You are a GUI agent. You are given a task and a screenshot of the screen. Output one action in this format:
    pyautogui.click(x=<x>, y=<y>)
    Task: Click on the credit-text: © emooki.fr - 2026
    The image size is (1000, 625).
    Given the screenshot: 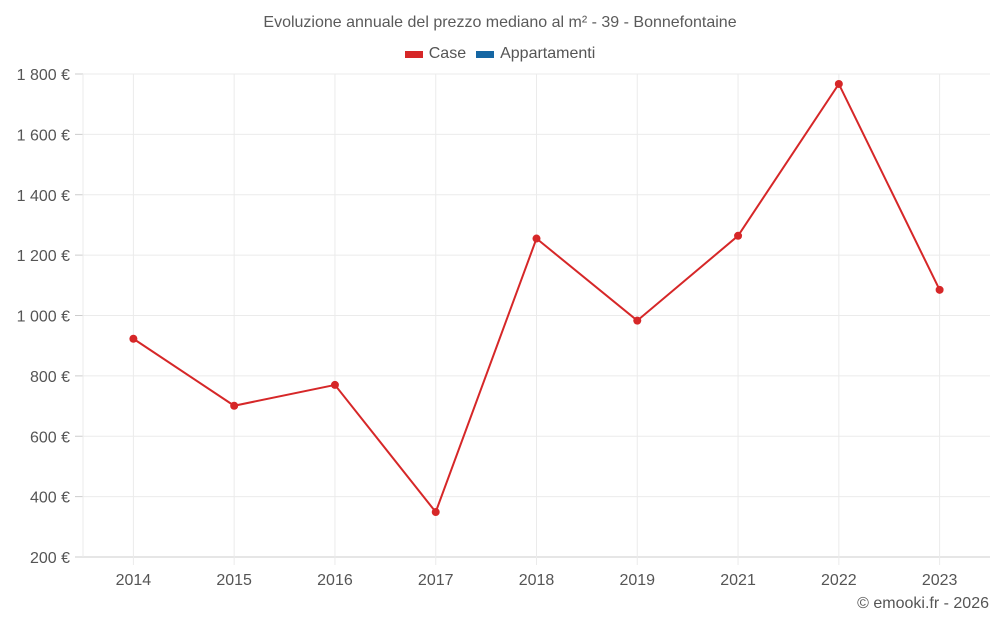 What is the action you would take?
    pyautogui.click(x=923, y=603)
    